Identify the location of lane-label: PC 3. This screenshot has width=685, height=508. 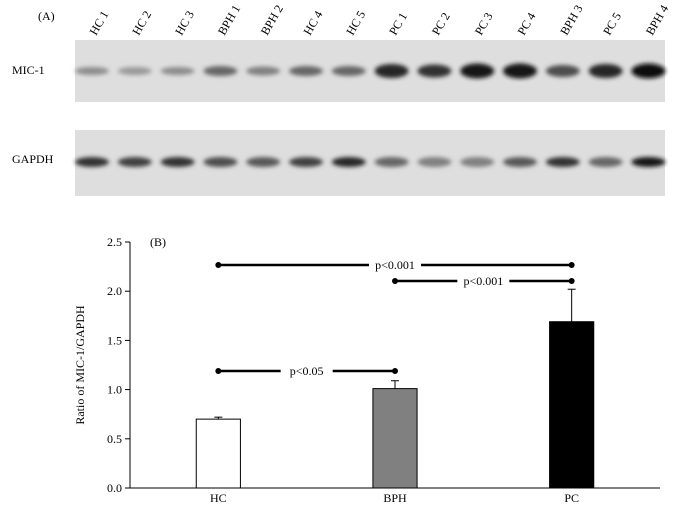
(484, 24).